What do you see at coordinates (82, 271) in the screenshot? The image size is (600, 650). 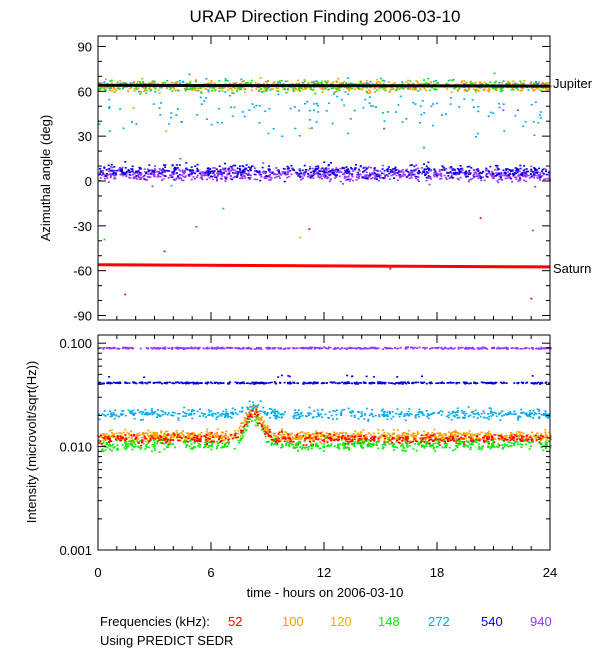 I see `azimuth-tick-label: -60` at bounding box center [82, 271].